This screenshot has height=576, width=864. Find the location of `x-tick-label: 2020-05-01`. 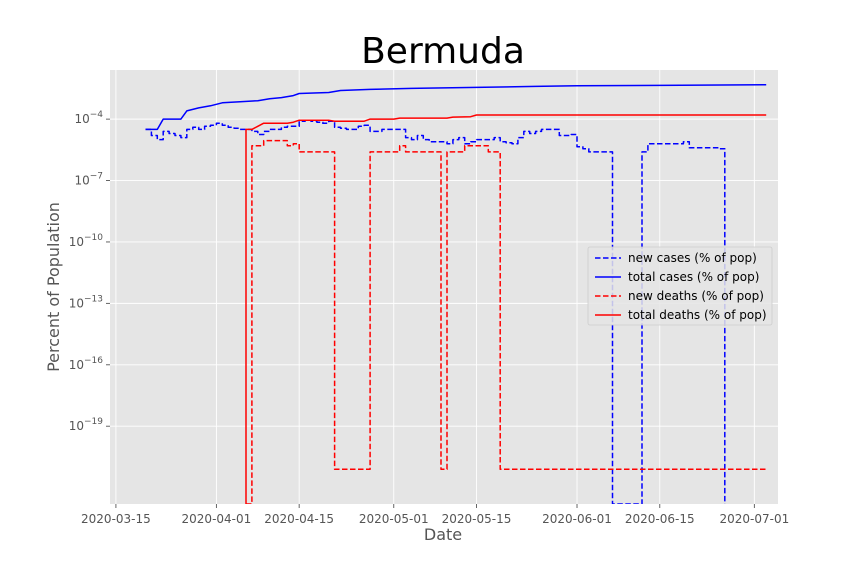

x-tick-label: 2020-05-01 is located at coordinates (394, 519).